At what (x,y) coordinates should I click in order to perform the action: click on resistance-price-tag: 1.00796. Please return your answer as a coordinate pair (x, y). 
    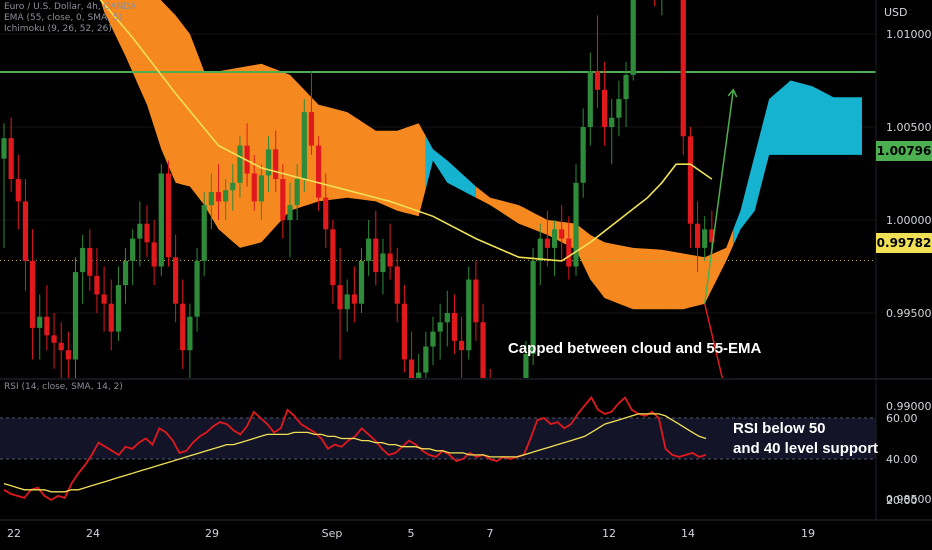
    Looking at the image, I should click on (904, 151).